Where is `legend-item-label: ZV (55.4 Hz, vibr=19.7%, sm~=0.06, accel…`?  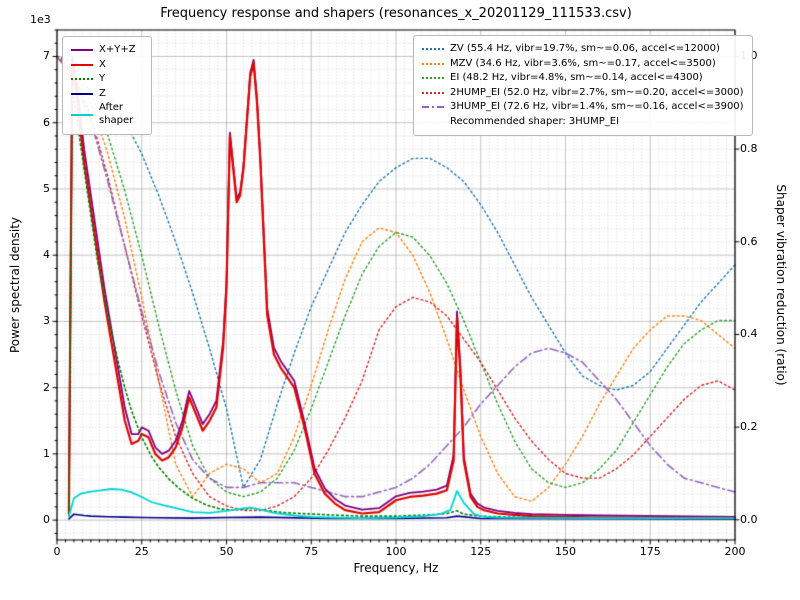
legend-item-label: ZV (55.4 Hz, vibr=19.7%, sm~=0.06, accel… is located at coordinates (585, 48).